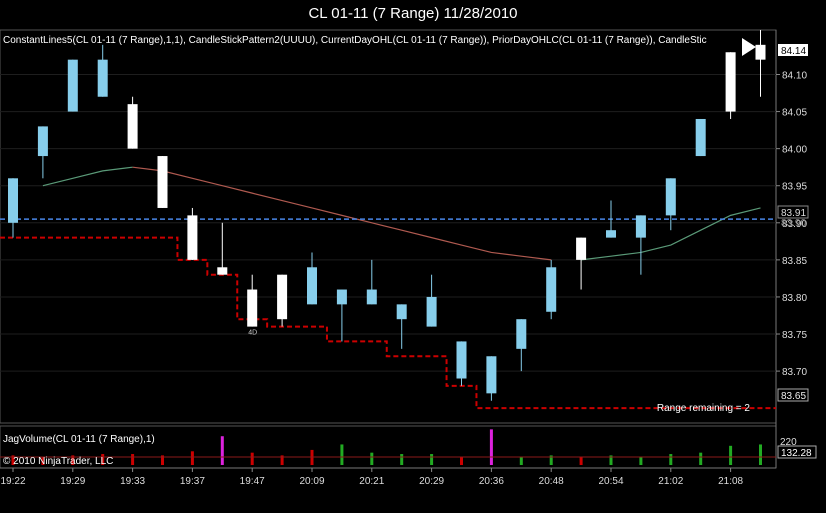 The image size is (826, 513). I want to click on volume-value-label: 132.28, so click(796, 453).